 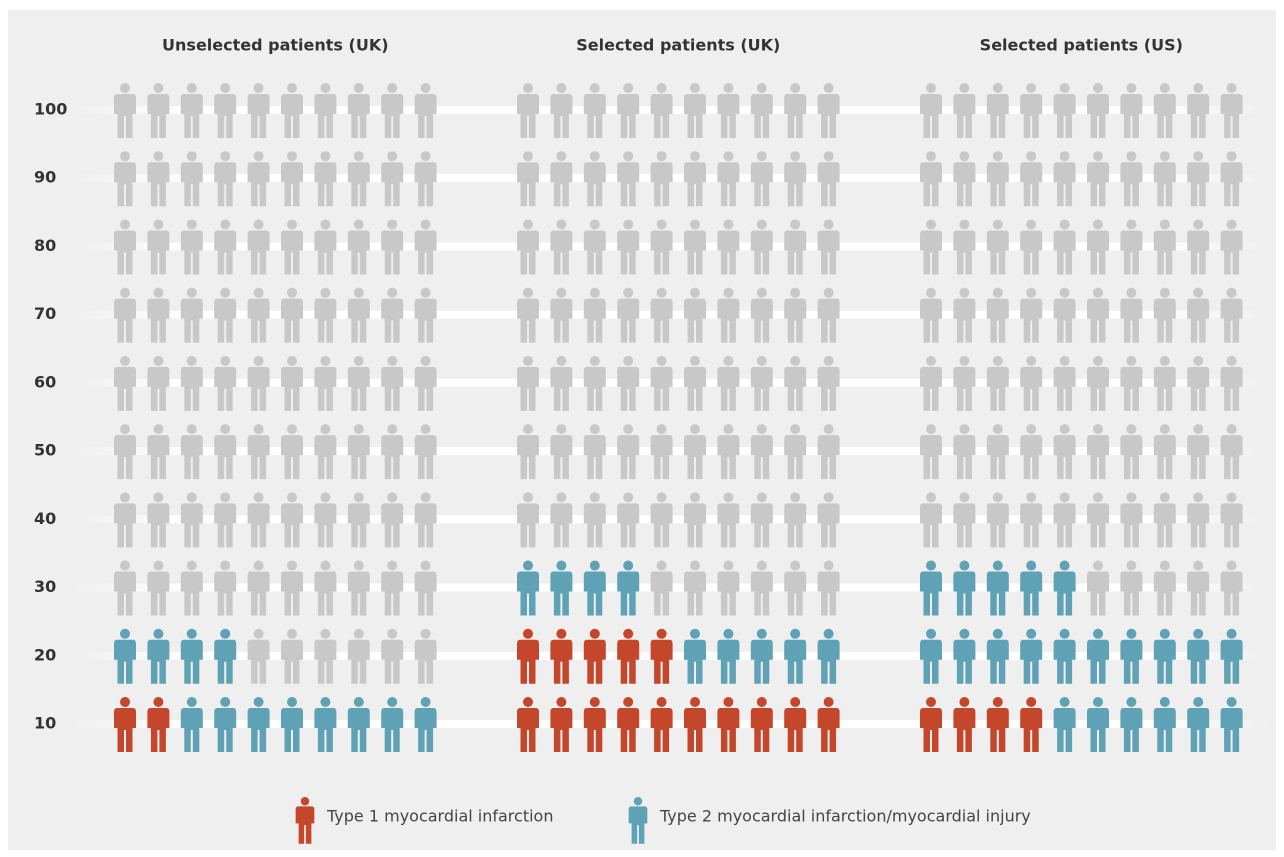 I want to click on y-tick-label: 50, so click(x=45, y=450).